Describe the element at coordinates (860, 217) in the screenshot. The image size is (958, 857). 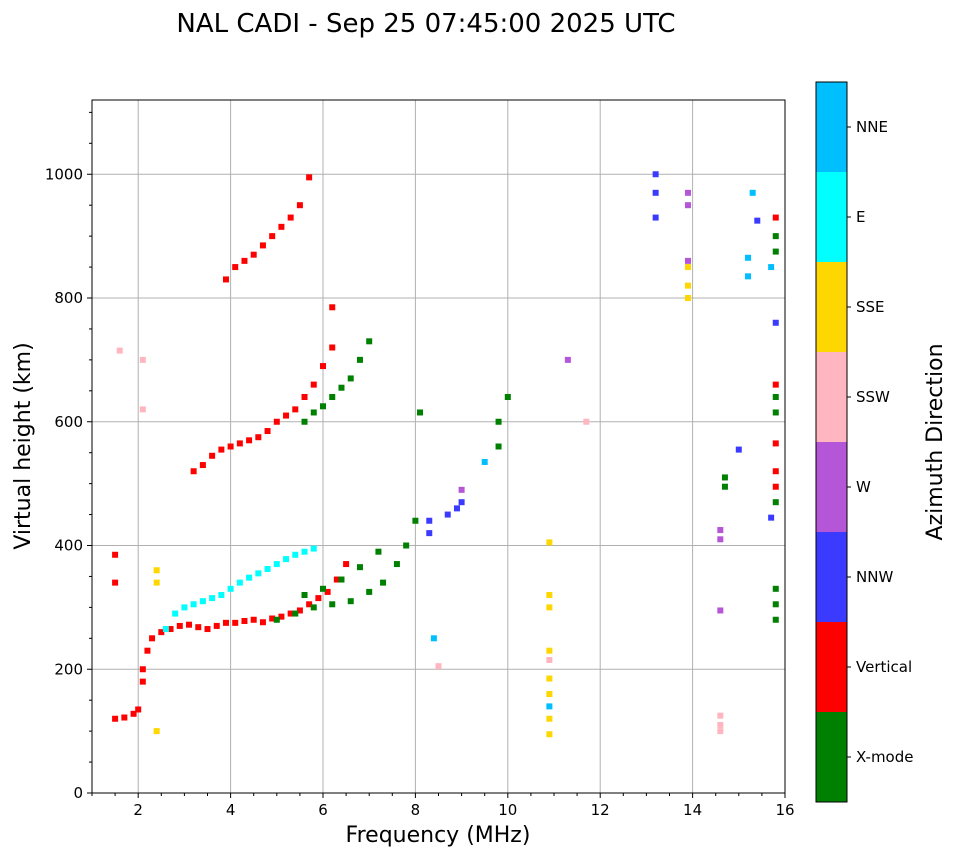
I see `colorbar-tick-label: E` at that location.